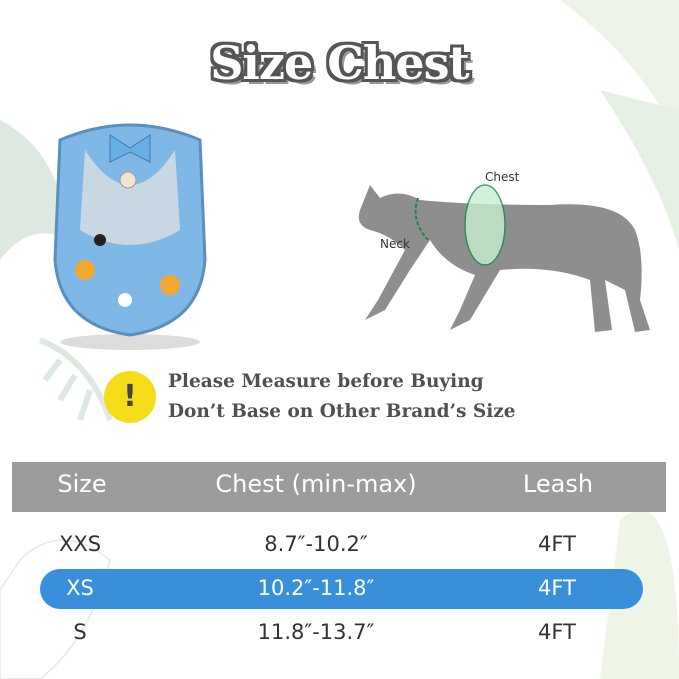  What do you see at coordinates (316, 484) in the screenshot?
I see `header-chest: Chest (min-max)` at bounding box center [316, 484].